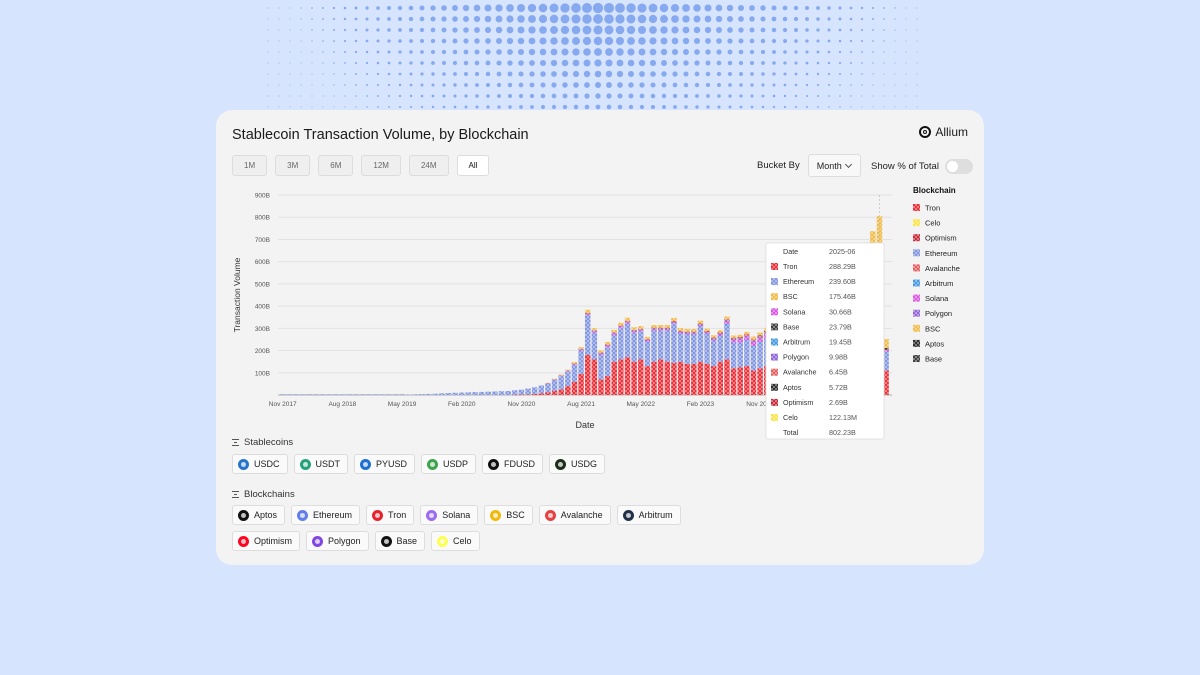 This screenshot has height=675, width=1200. What do you see at coordinates (932, 223) in the screenshot?
I see `legend-label-celo: Celo` at bounding box center [932, 223].